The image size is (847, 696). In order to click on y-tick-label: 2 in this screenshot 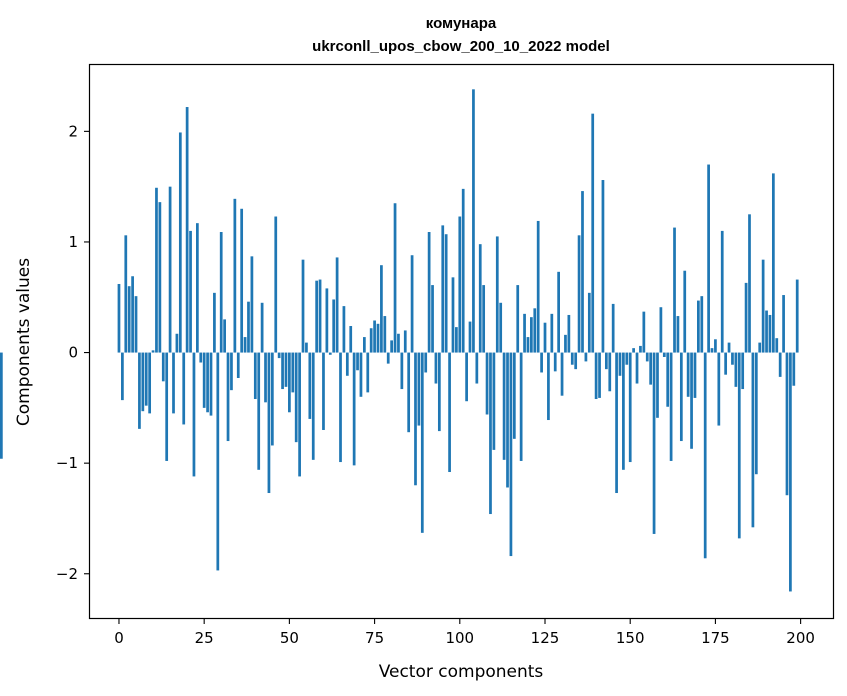, I will do `click(73, 131)`.